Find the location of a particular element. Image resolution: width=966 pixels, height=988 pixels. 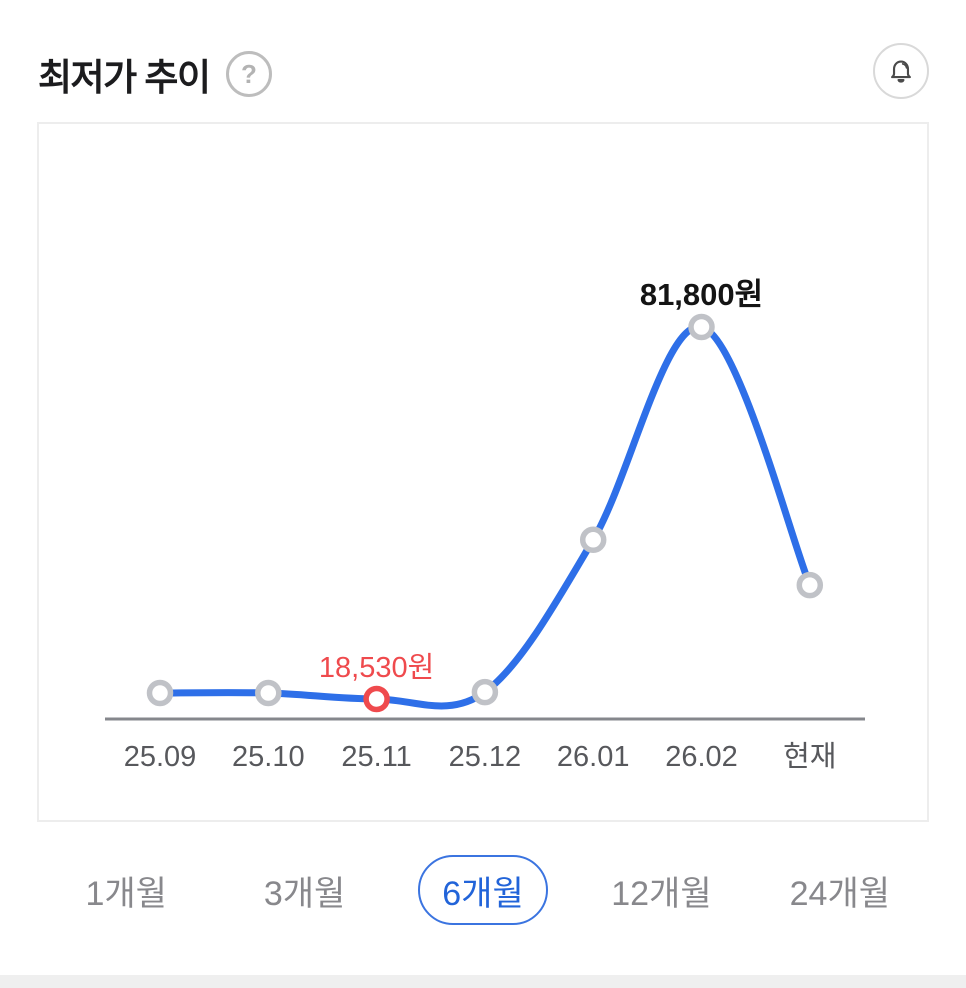

max-price-label: 81,800원 is located at coordinates (701, 294).